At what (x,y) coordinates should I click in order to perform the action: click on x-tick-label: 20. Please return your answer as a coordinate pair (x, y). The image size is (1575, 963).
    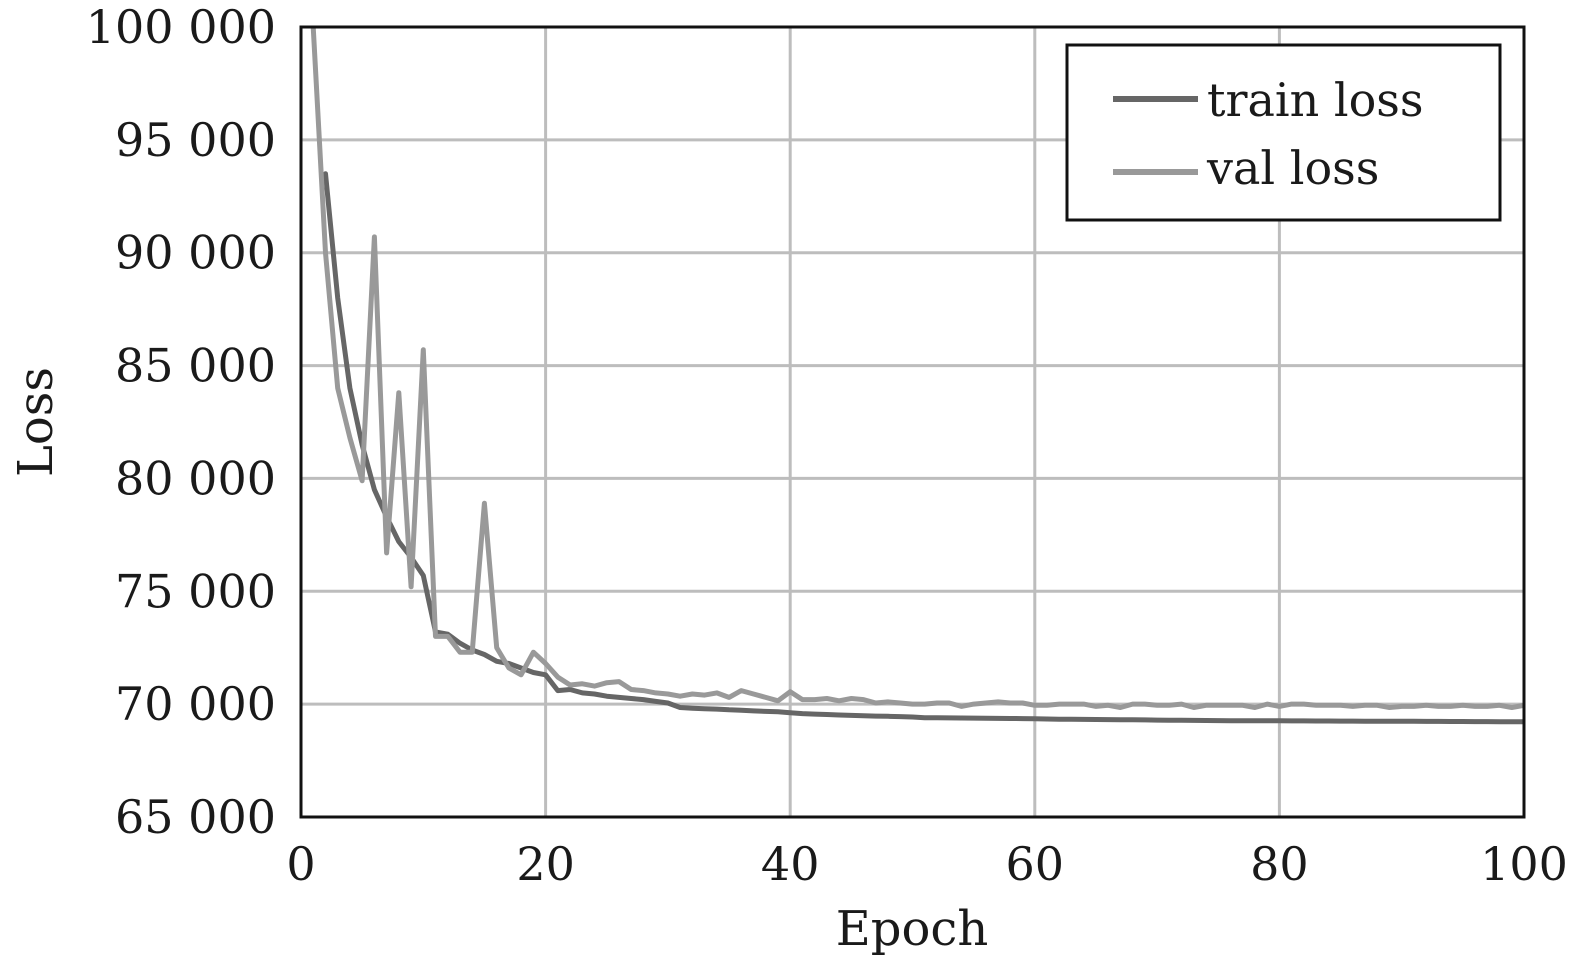
    Looking at the image, I should click on (545, 864).